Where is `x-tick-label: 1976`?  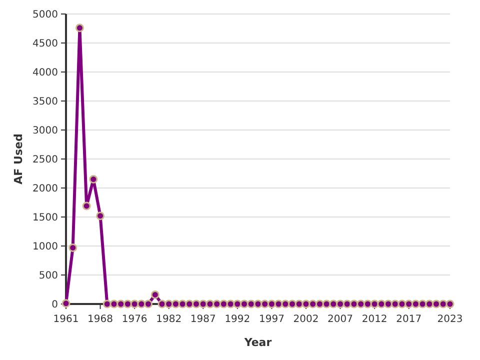
x-tick-label: 1976 is located at coordinates (135, 319).